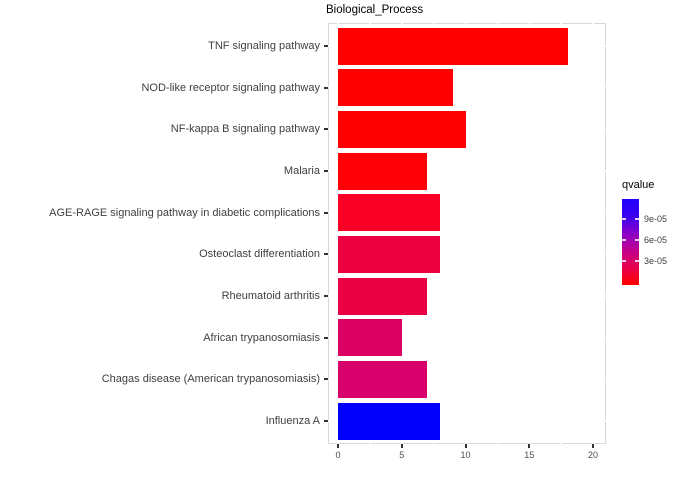 Image resolution: width=680 pixels, height=480 pixels. What do you see at coordinates (264, 46) in the screenshot?
I see `y-axis-label: TNF signaling pathway` at bounding box center [264, 46].